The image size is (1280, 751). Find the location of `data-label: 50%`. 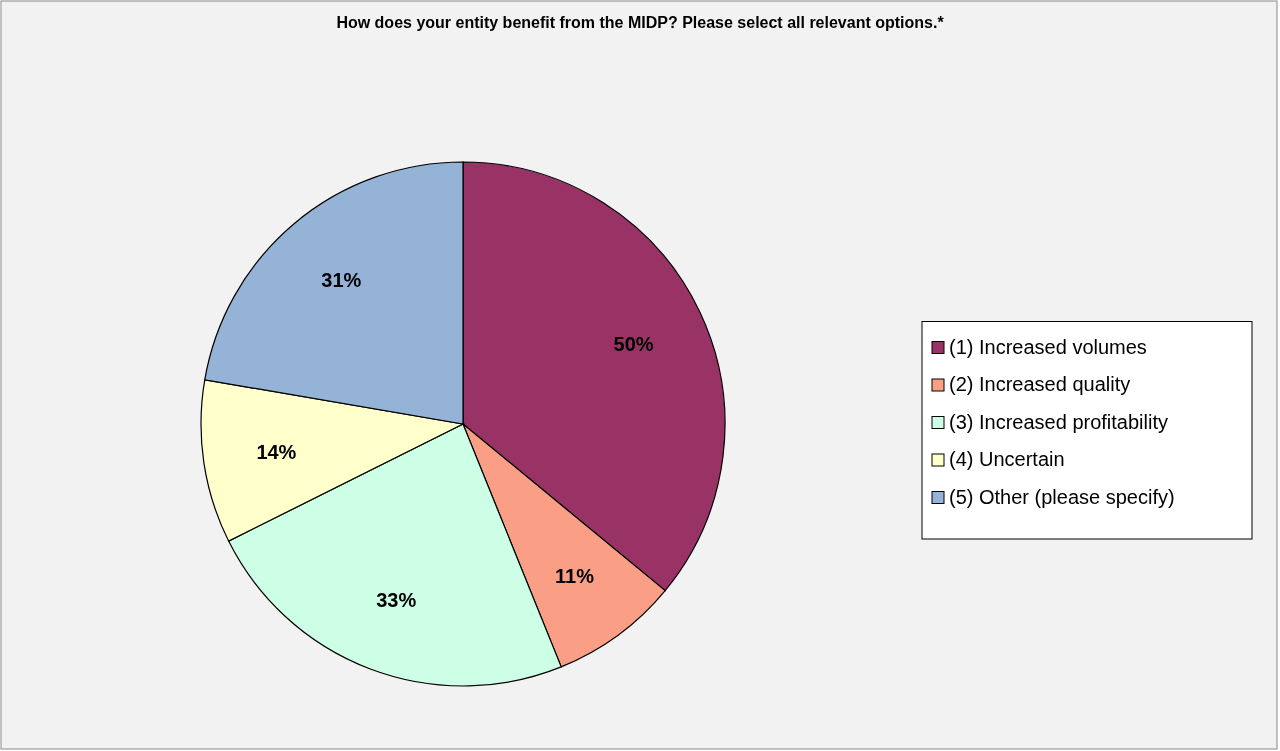

data-label: 50% is located at coordinates (633, 343).